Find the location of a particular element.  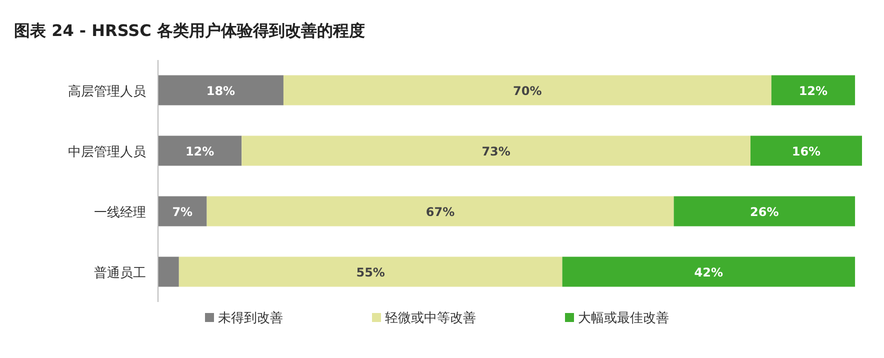

legend-label: 未得到改善 is located at coordinates (250, 318).